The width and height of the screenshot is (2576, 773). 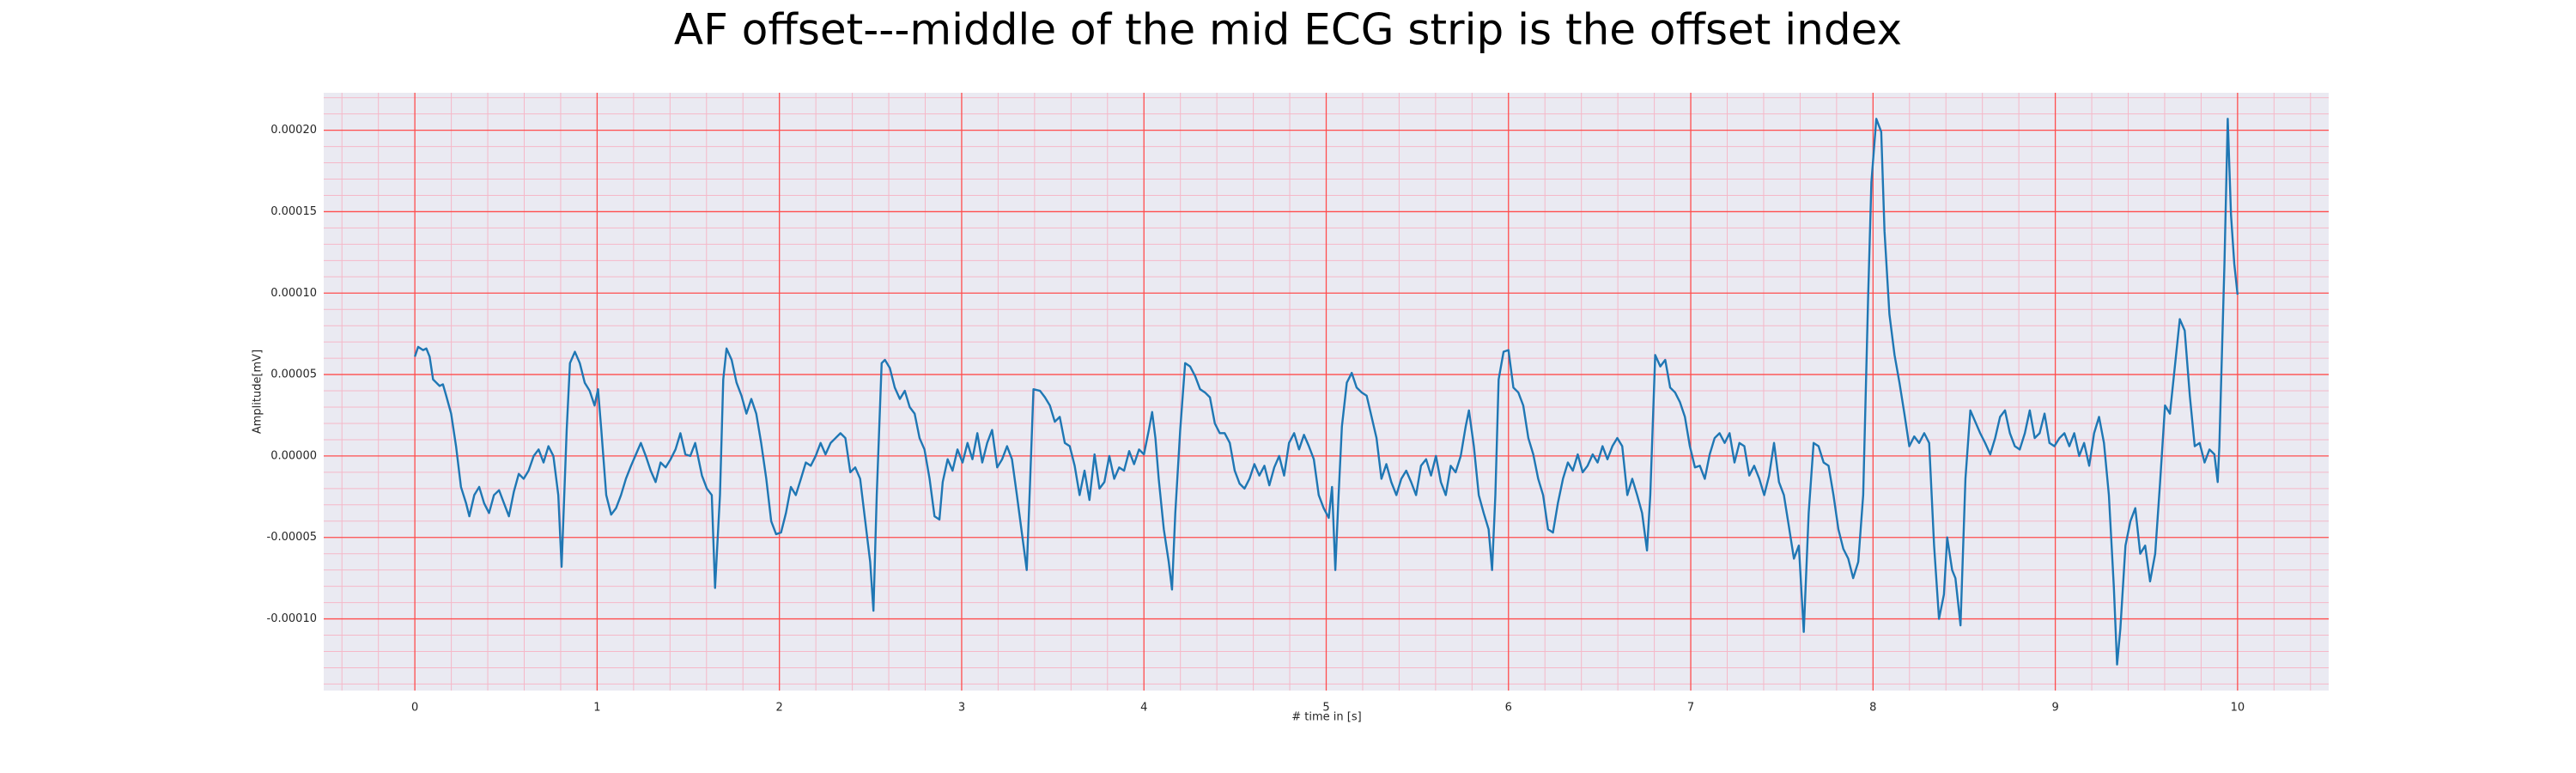 What do you see at coordinates (596, 708) in the screenshot?
I see `x-tick-label: 1` at bounding box center [596, 708].